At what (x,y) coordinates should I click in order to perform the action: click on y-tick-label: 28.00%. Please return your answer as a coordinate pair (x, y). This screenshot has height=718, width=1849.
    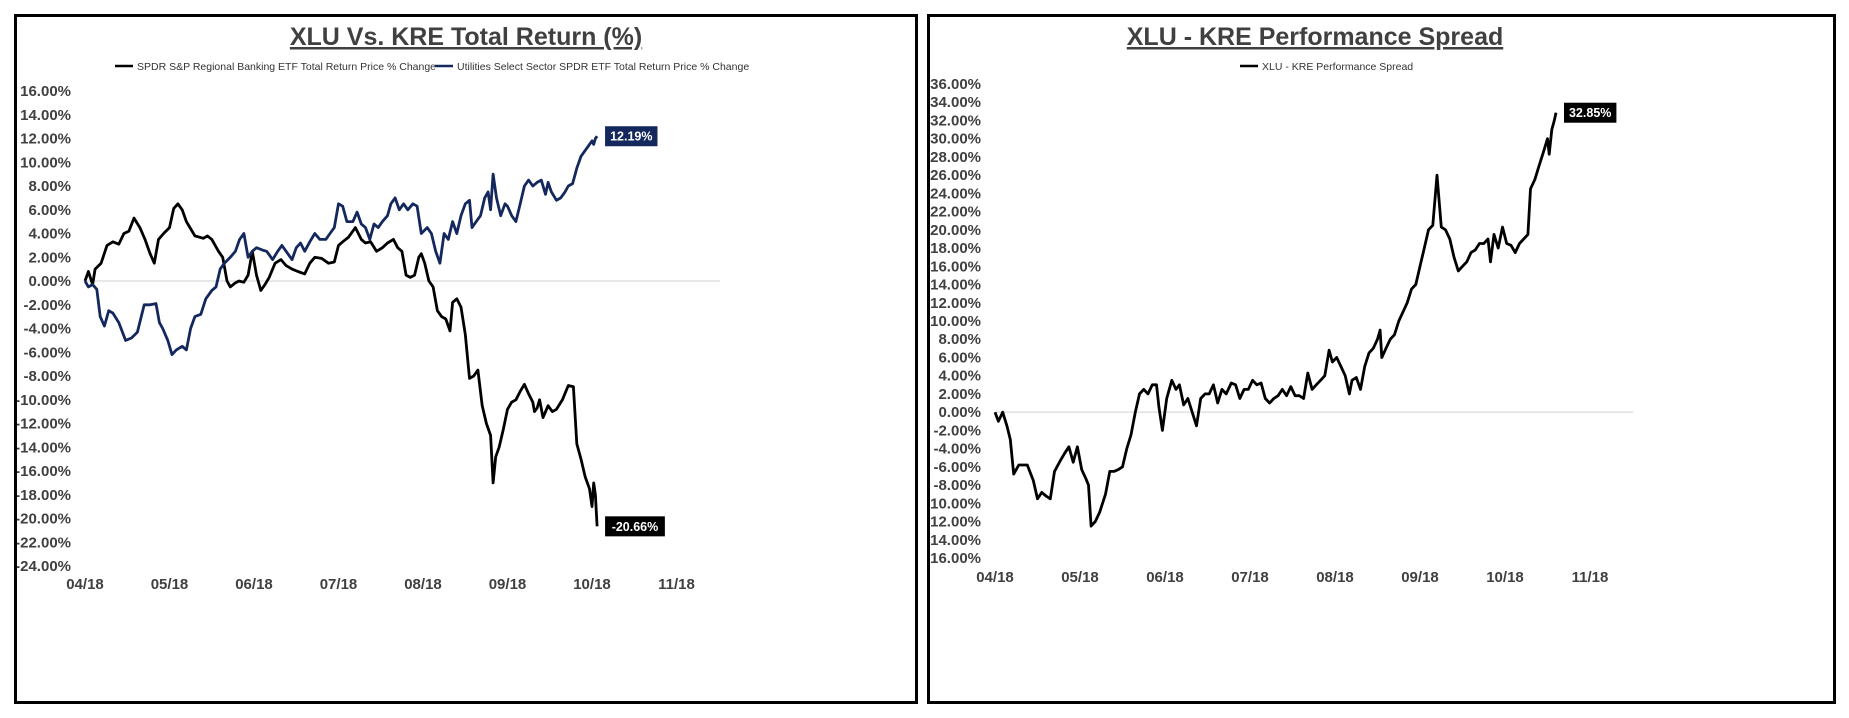
    Looking at the image, I should click on (955, 157).